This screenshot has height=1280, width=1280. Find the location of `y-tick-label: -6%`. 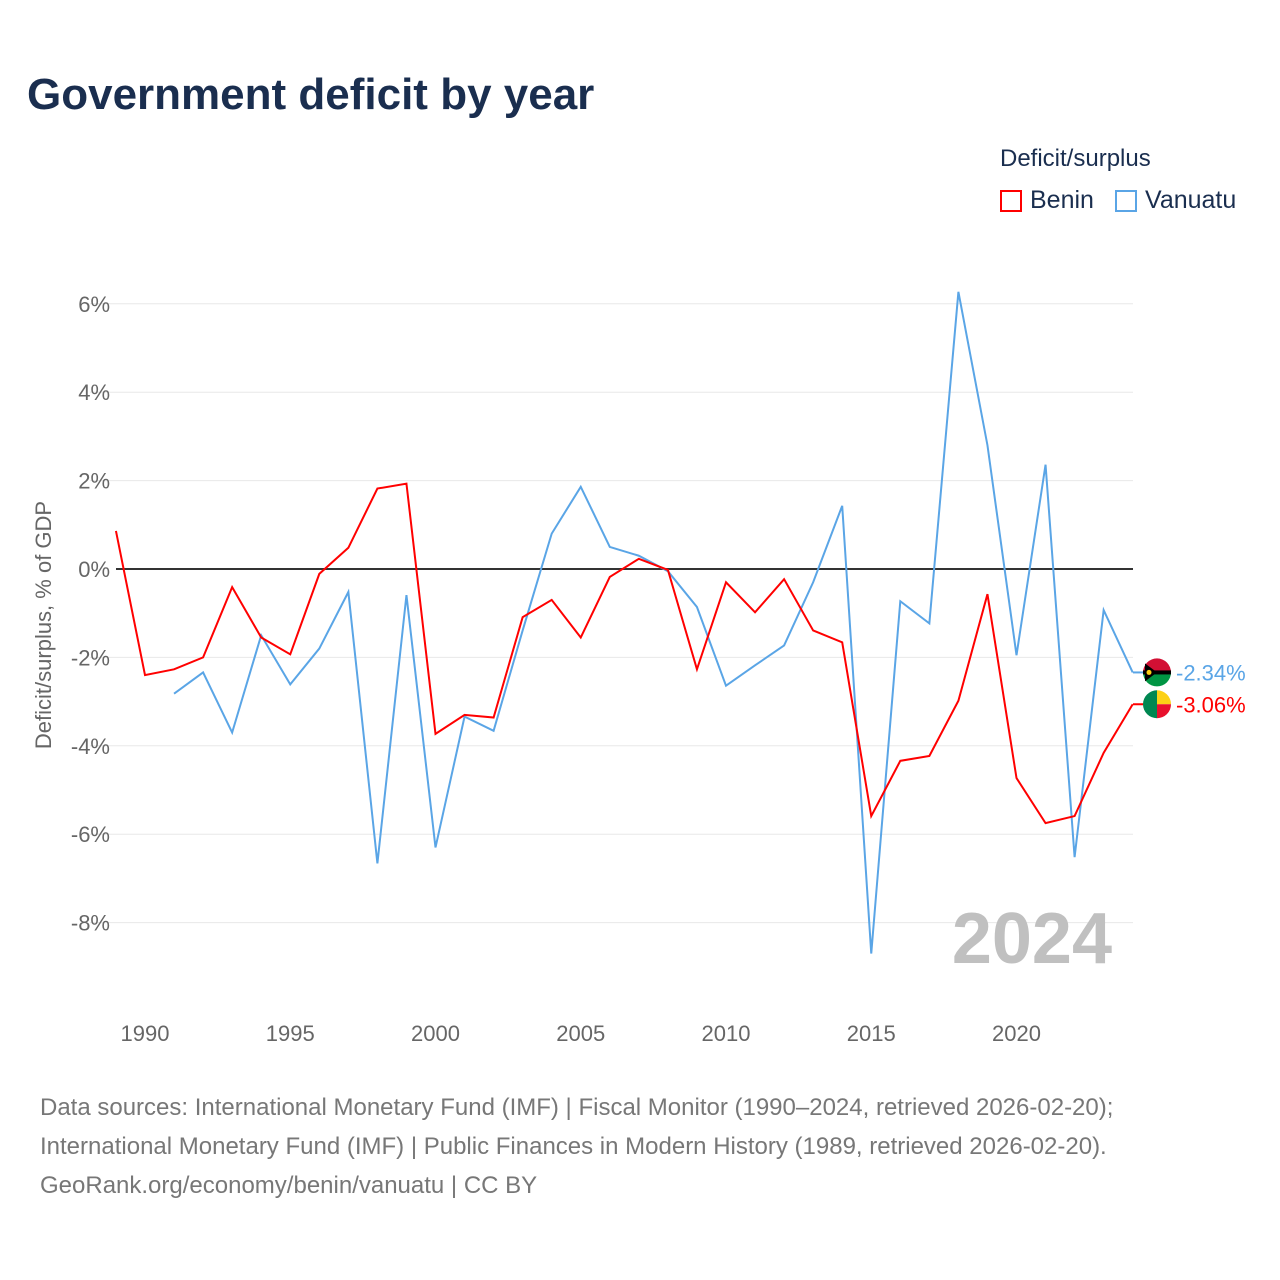

y-tick-label: -6% is located at coordinates (90, 834).